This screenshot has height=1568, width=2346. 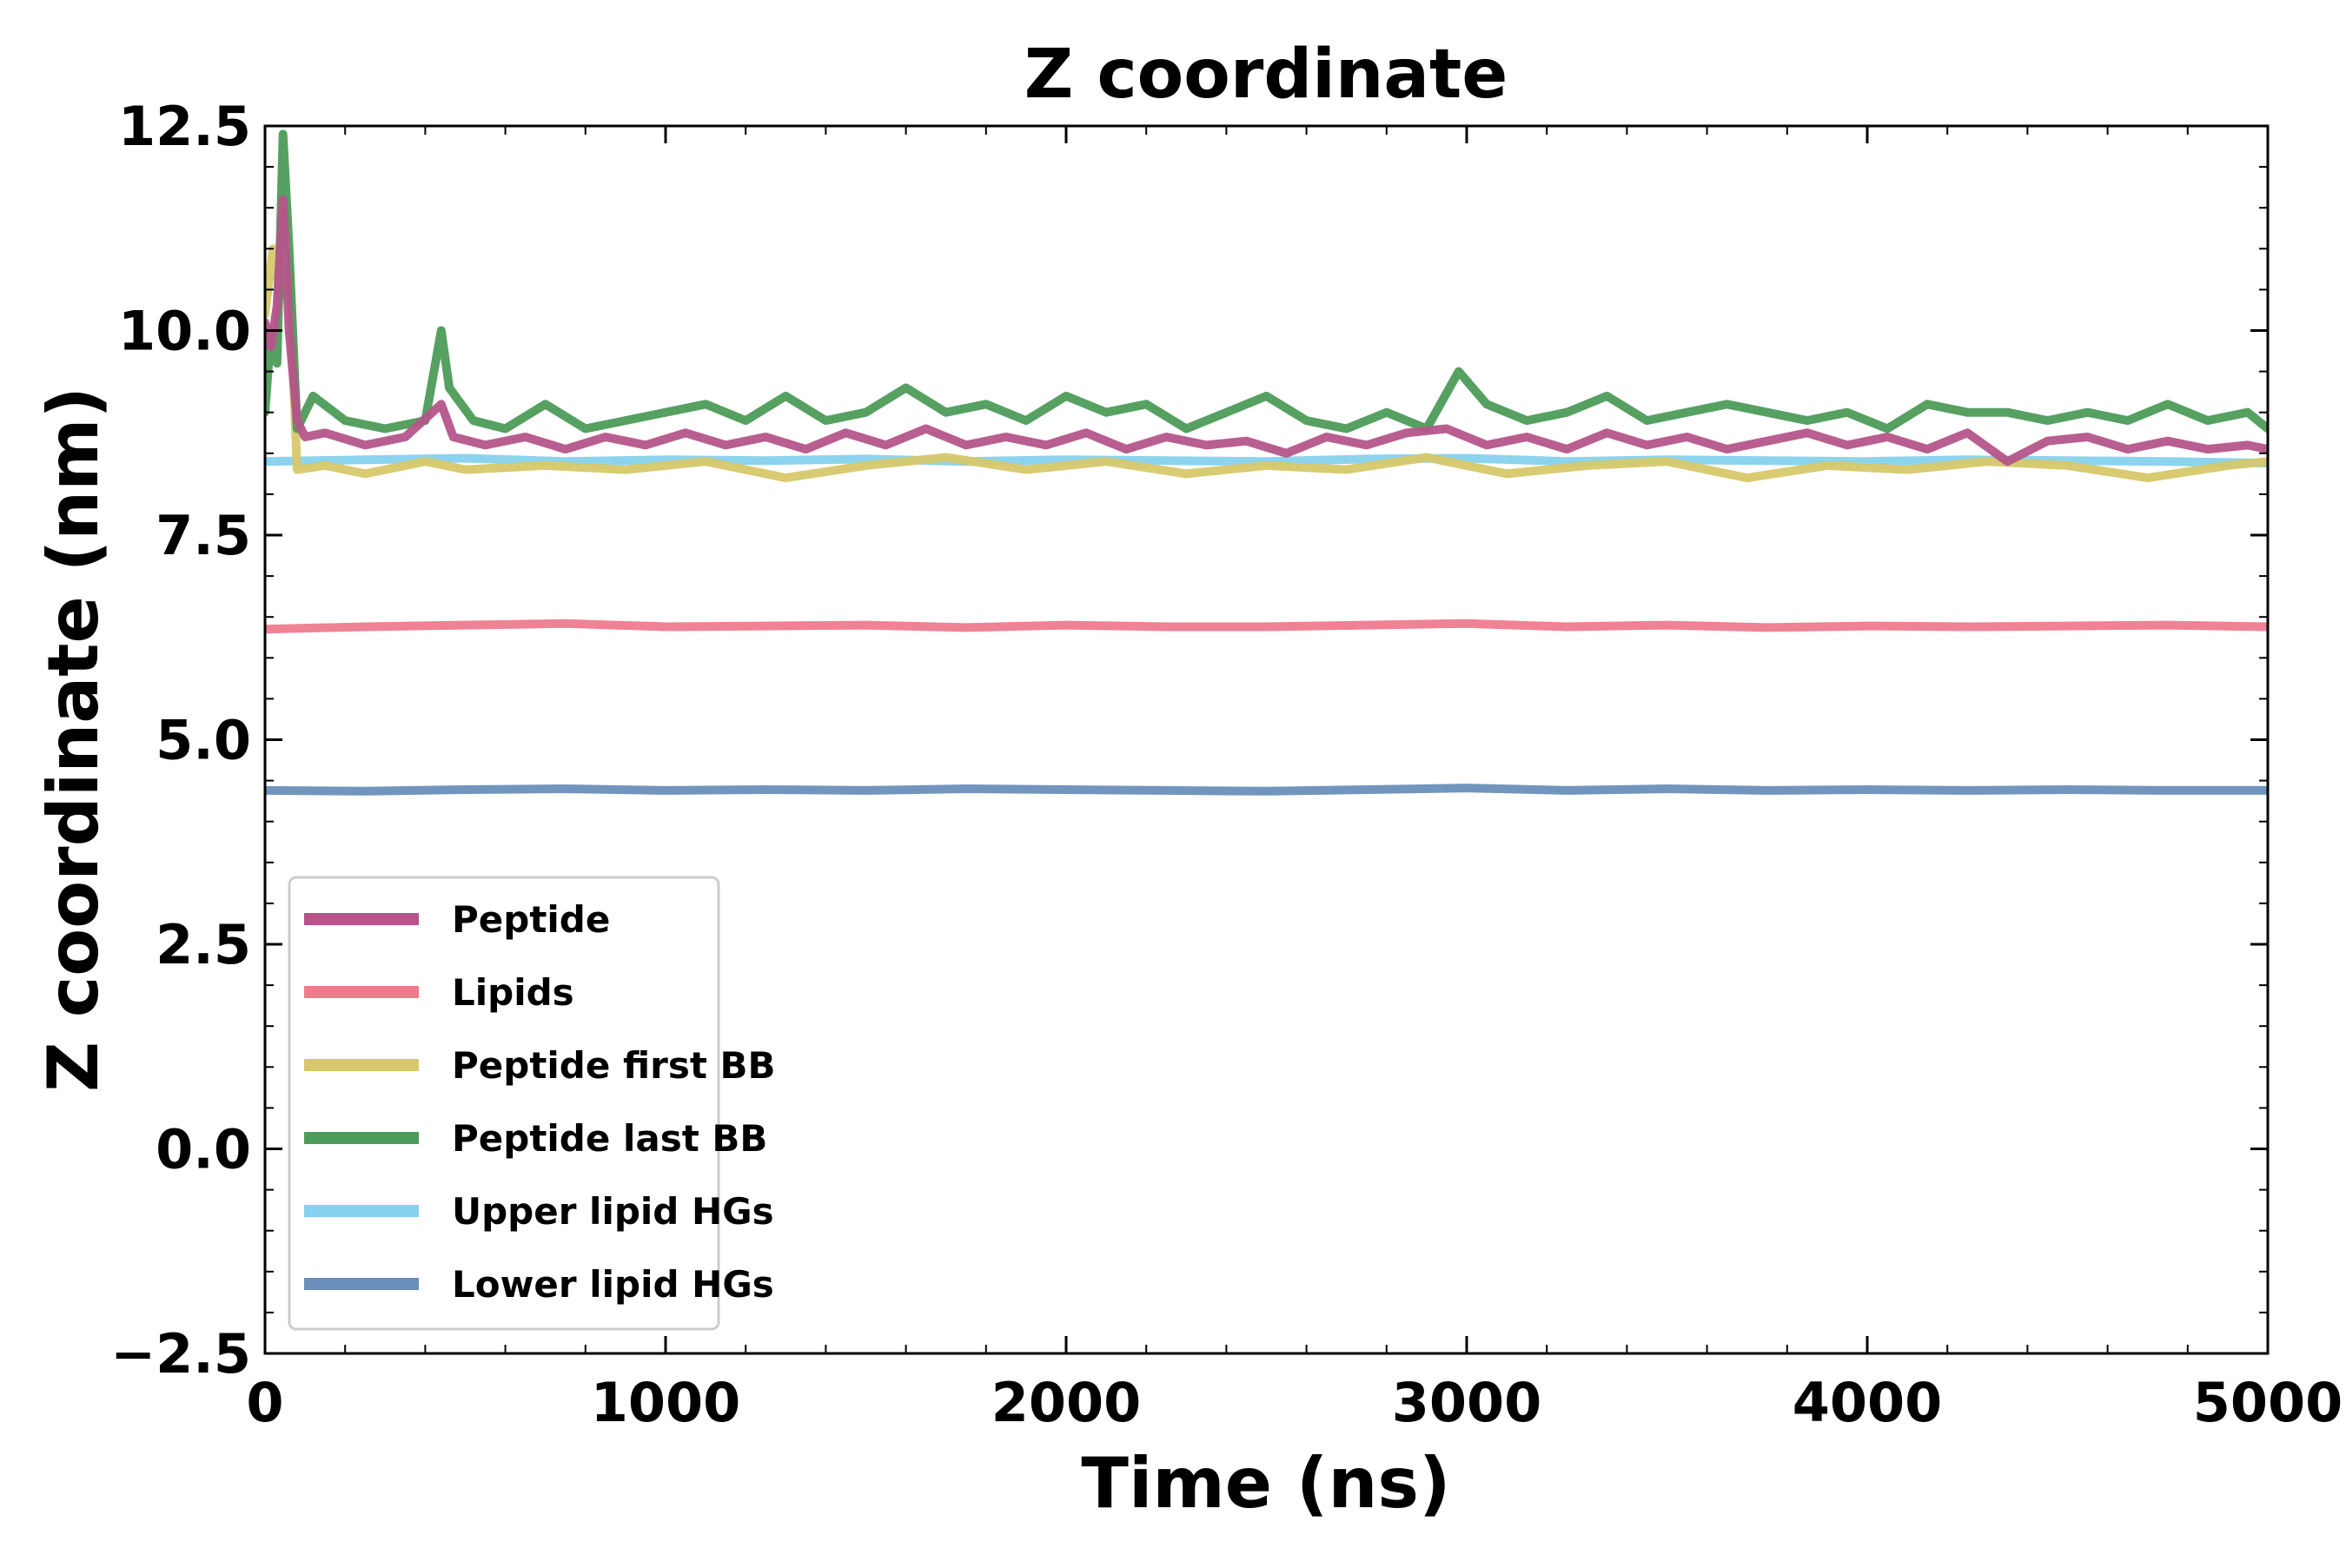 What do you see at coordinates (204, 535) in the screenshot?
I see `y-tick-label: 7.5` at bounding box center [204, 535].